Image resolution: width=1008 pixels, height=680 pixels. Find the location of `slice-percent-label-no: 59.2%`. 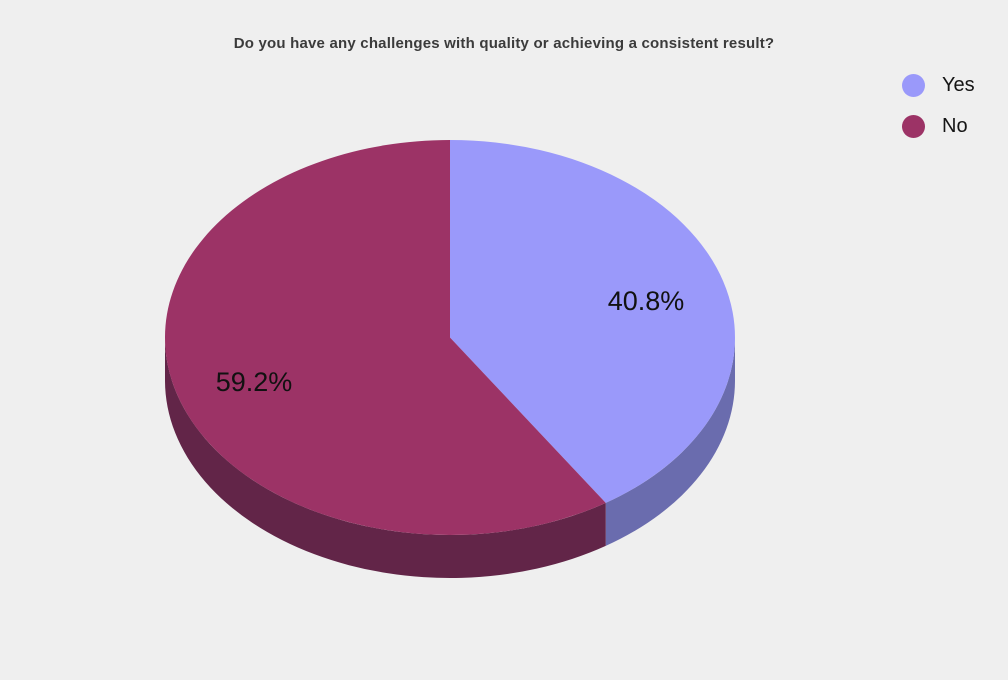

slice-percent-label-no: 59.2% is located at coordinates (254, 382).